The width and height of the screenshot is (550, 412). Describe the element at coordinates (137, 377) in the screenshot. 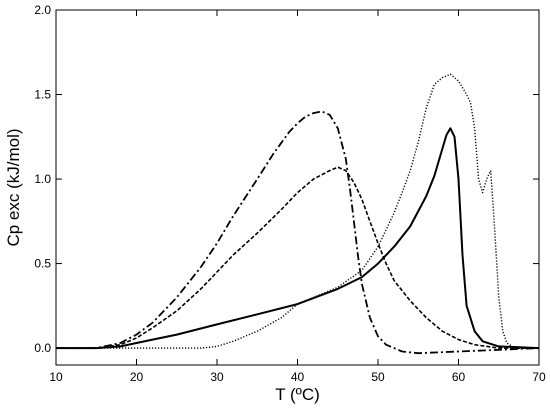

I see `x-tick-label: 20` at that location.